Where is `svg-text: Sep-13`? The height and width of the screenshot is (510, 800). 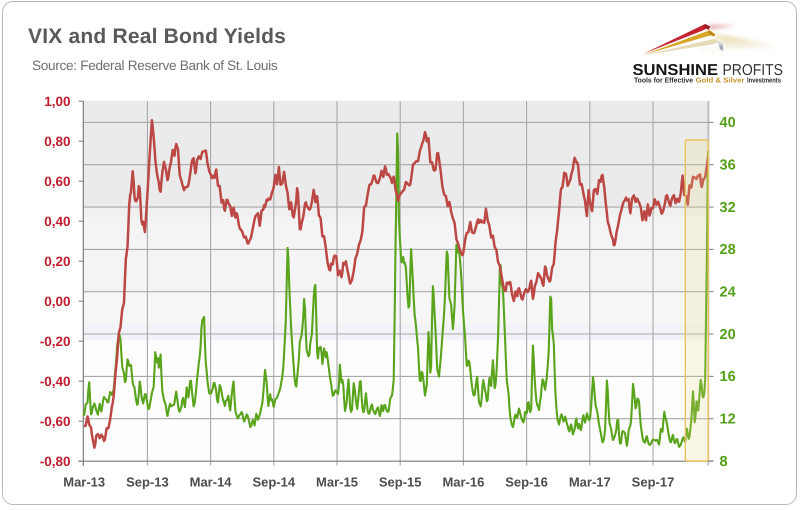 svg-text: Sep-13 is located at coordinates (147, 482).